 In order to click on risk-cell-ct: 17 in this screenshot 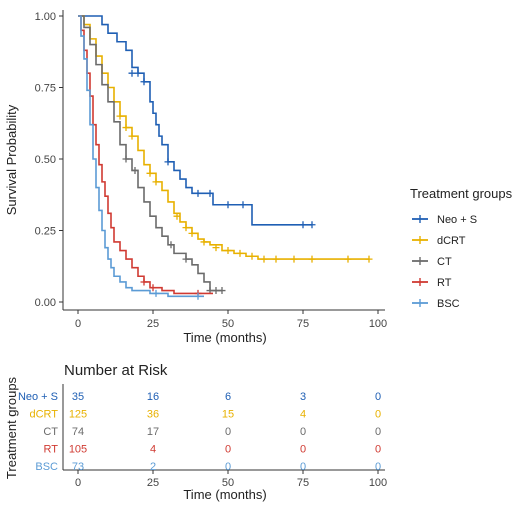, I will do `click(153, 432)`.